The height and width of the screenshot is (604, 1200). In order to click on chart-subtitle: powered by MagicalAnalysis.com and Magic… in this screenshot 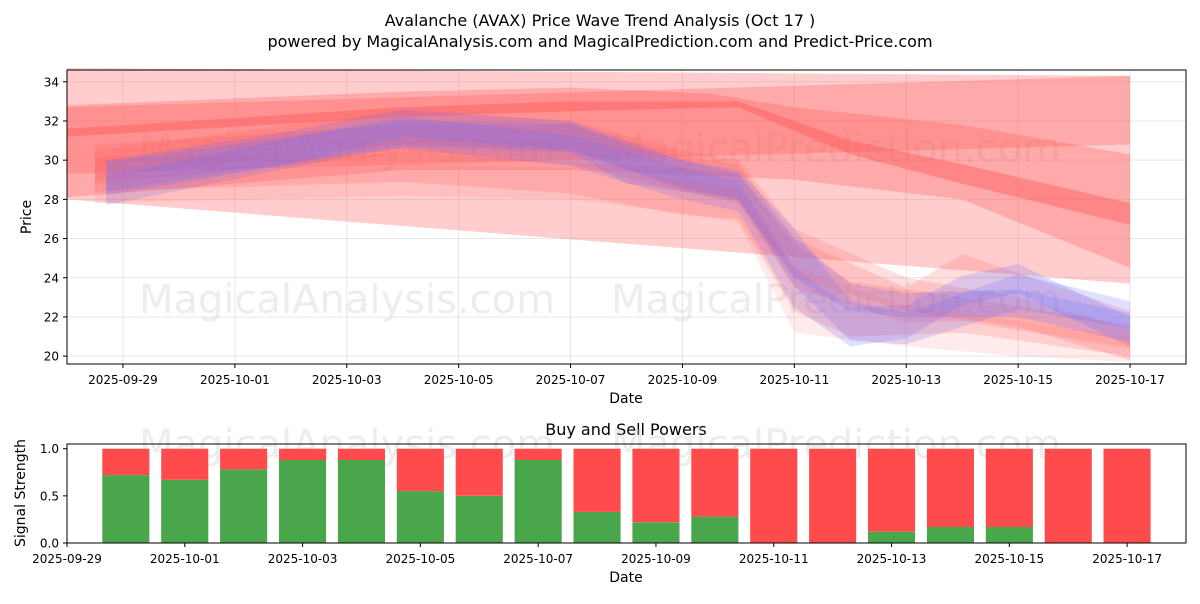, I will do `click(599, 41)`.